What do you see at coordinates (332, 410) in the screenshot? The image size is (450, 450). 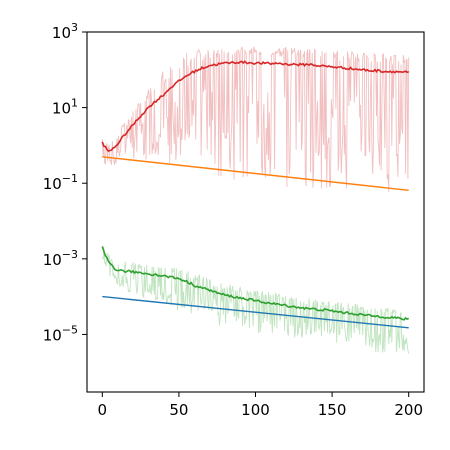 I see `x-tick-label-3: 150` at bounding box center [332, 410].